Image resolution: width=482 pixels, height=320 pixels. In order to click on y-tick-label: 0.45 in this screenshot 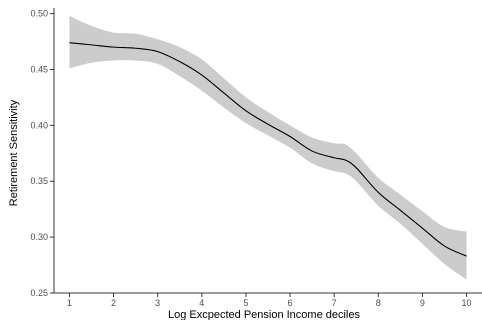, I will do `click(39, 69)`.